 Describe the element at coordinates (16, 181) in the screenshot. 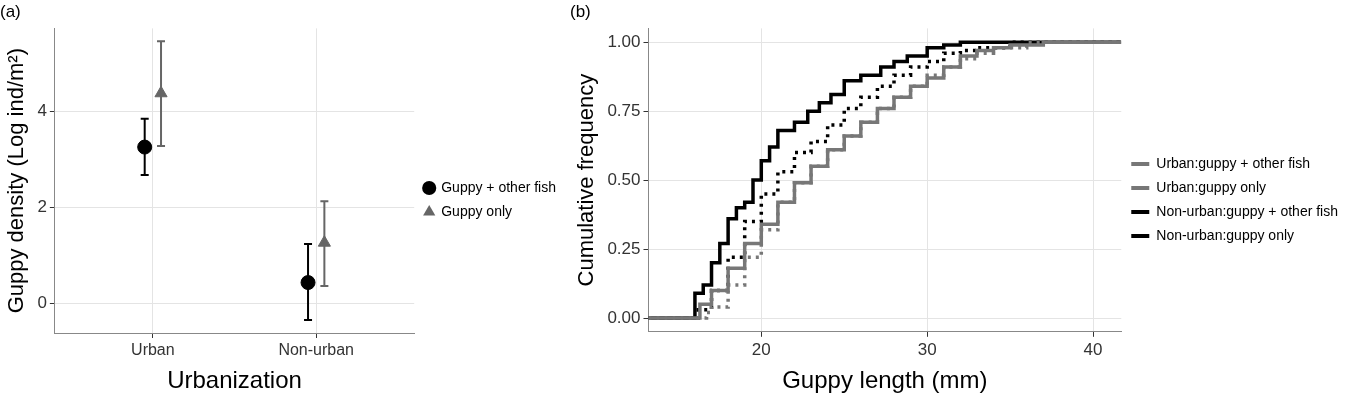

I see `y-axis-title: Guppy density (Log ind/m²)` at that location.